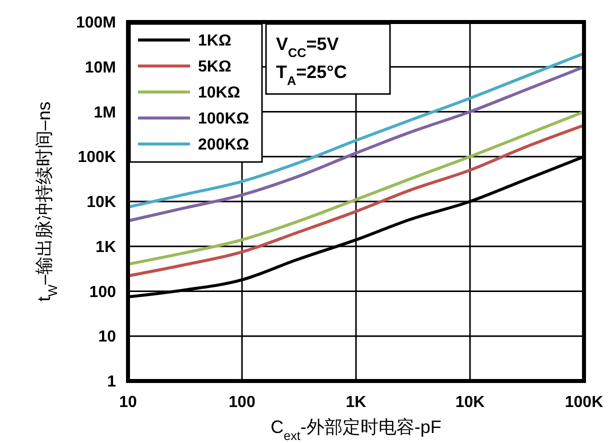  I want to click on annotation: V$_{CC}$=5V, so click(307, 47).